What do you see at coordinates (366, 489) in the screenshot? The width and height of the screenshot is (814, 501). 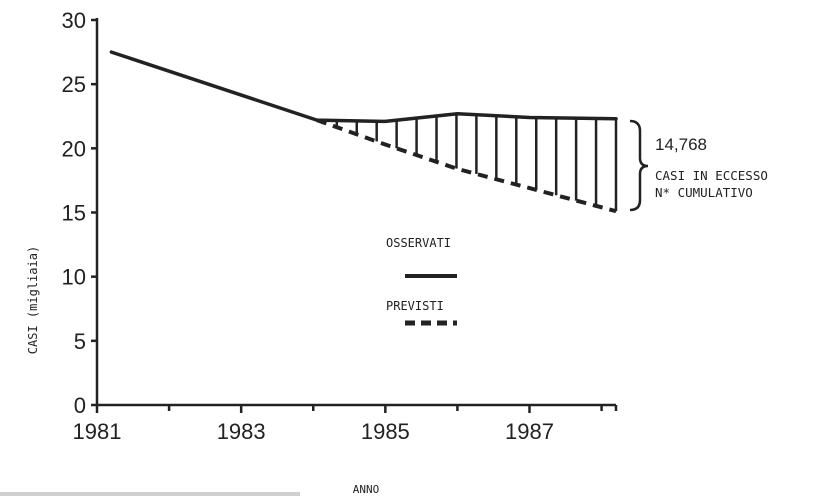 I see `x-axis-label: ANNO` at bounding box center [366, 489].